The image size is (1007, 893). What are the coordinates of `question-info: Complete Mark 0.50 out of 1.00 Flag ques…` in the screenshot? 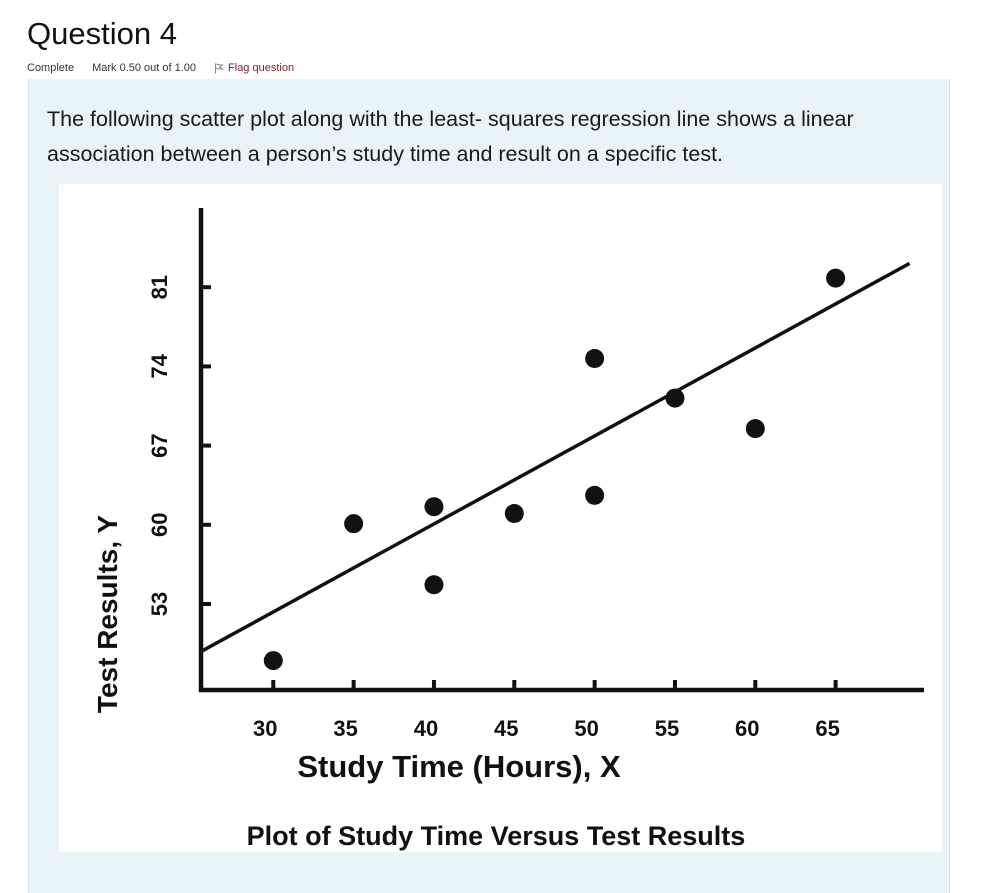 It's located at (160, 68).